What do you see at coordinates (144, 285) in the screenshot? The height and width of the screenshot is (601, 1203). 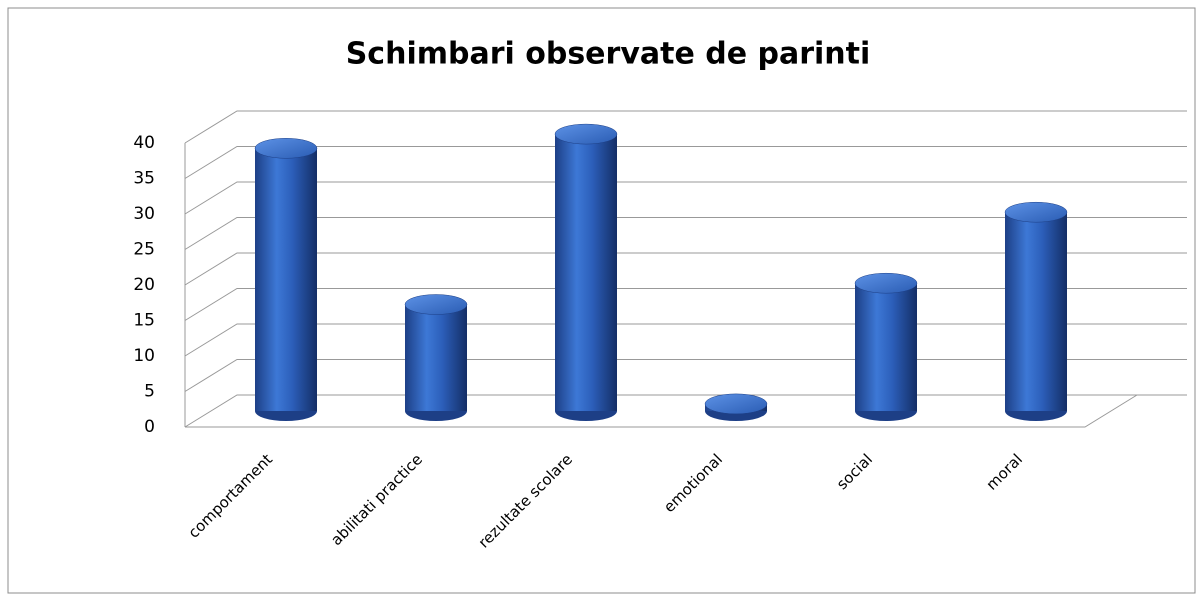 I see `y-tick-label: 20` at bounding box center [144, 285].